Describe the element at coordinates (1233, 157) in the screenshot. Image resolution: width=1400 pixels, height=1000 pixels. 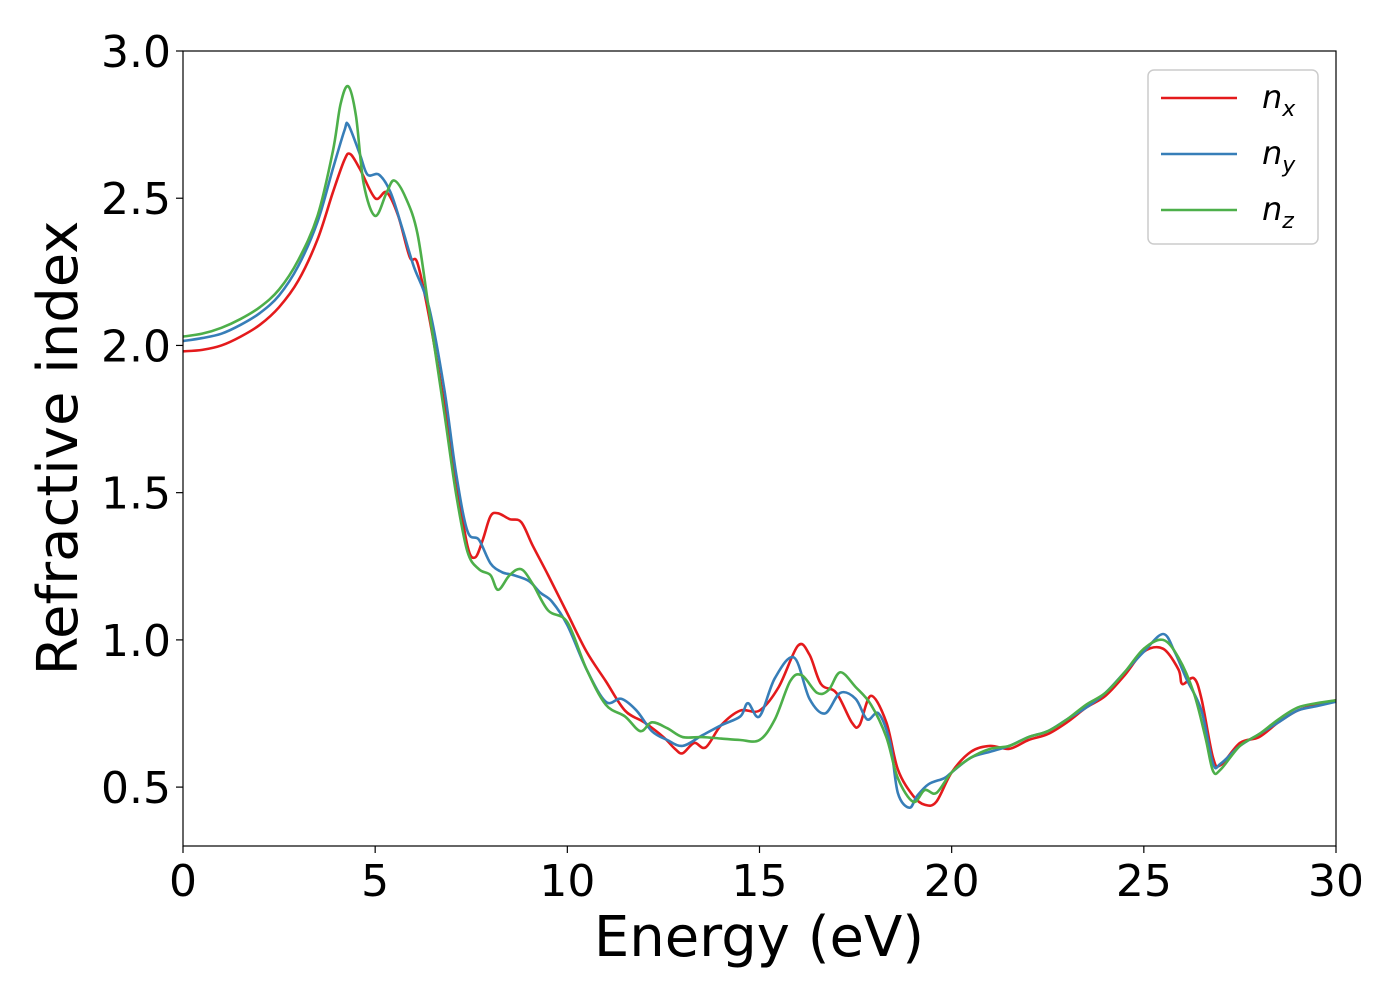
I see `legend-box` at that location.